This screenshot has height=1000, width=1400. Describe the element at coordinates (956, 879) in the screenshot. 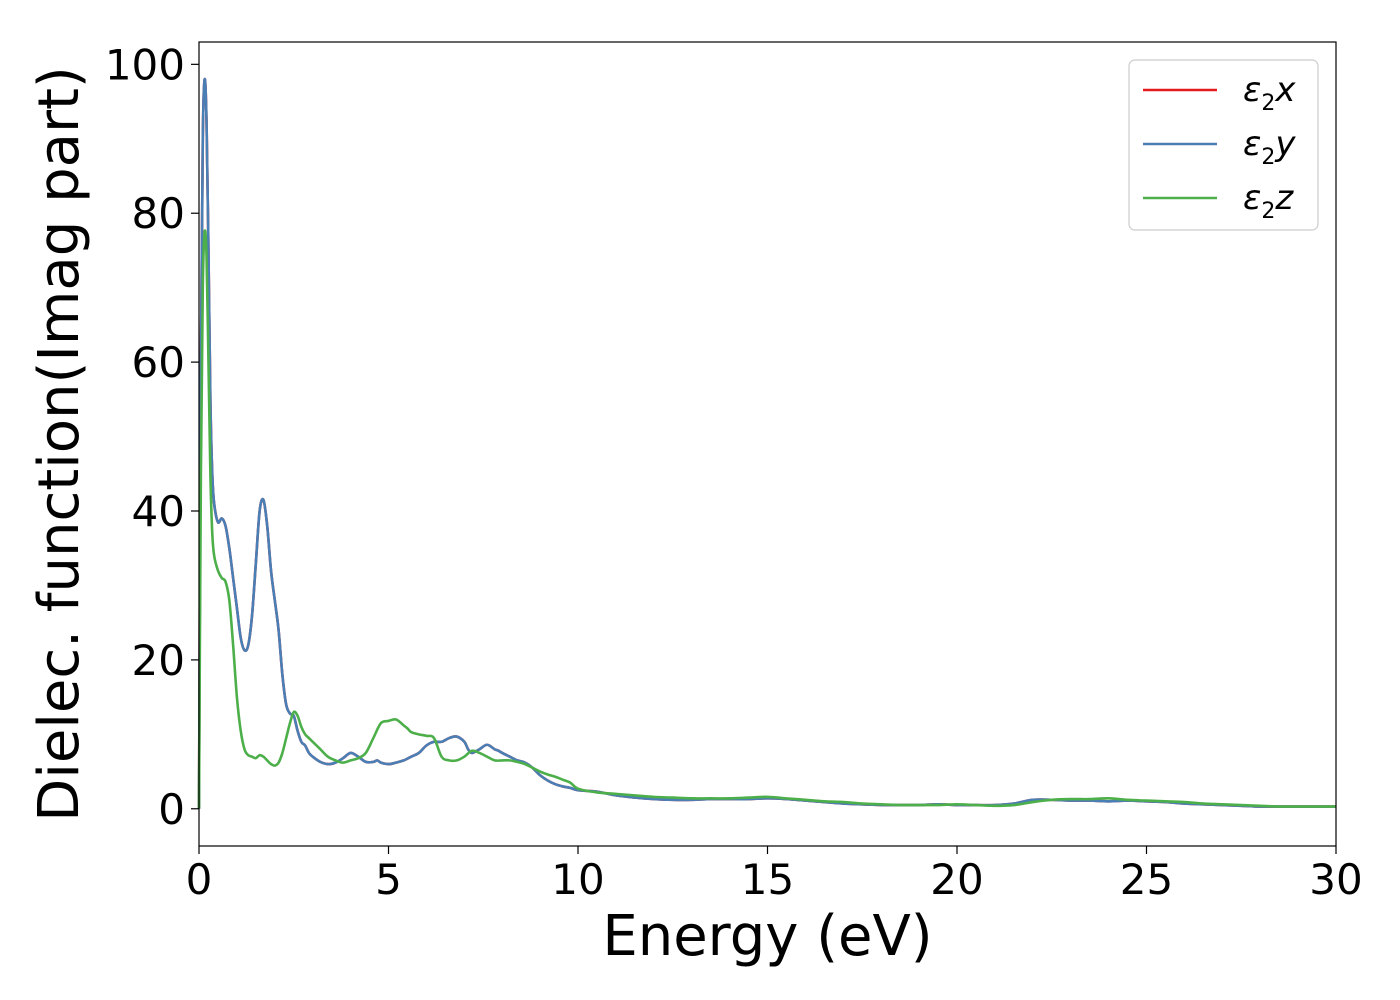

I see `x-tick-label: 20` at that location.